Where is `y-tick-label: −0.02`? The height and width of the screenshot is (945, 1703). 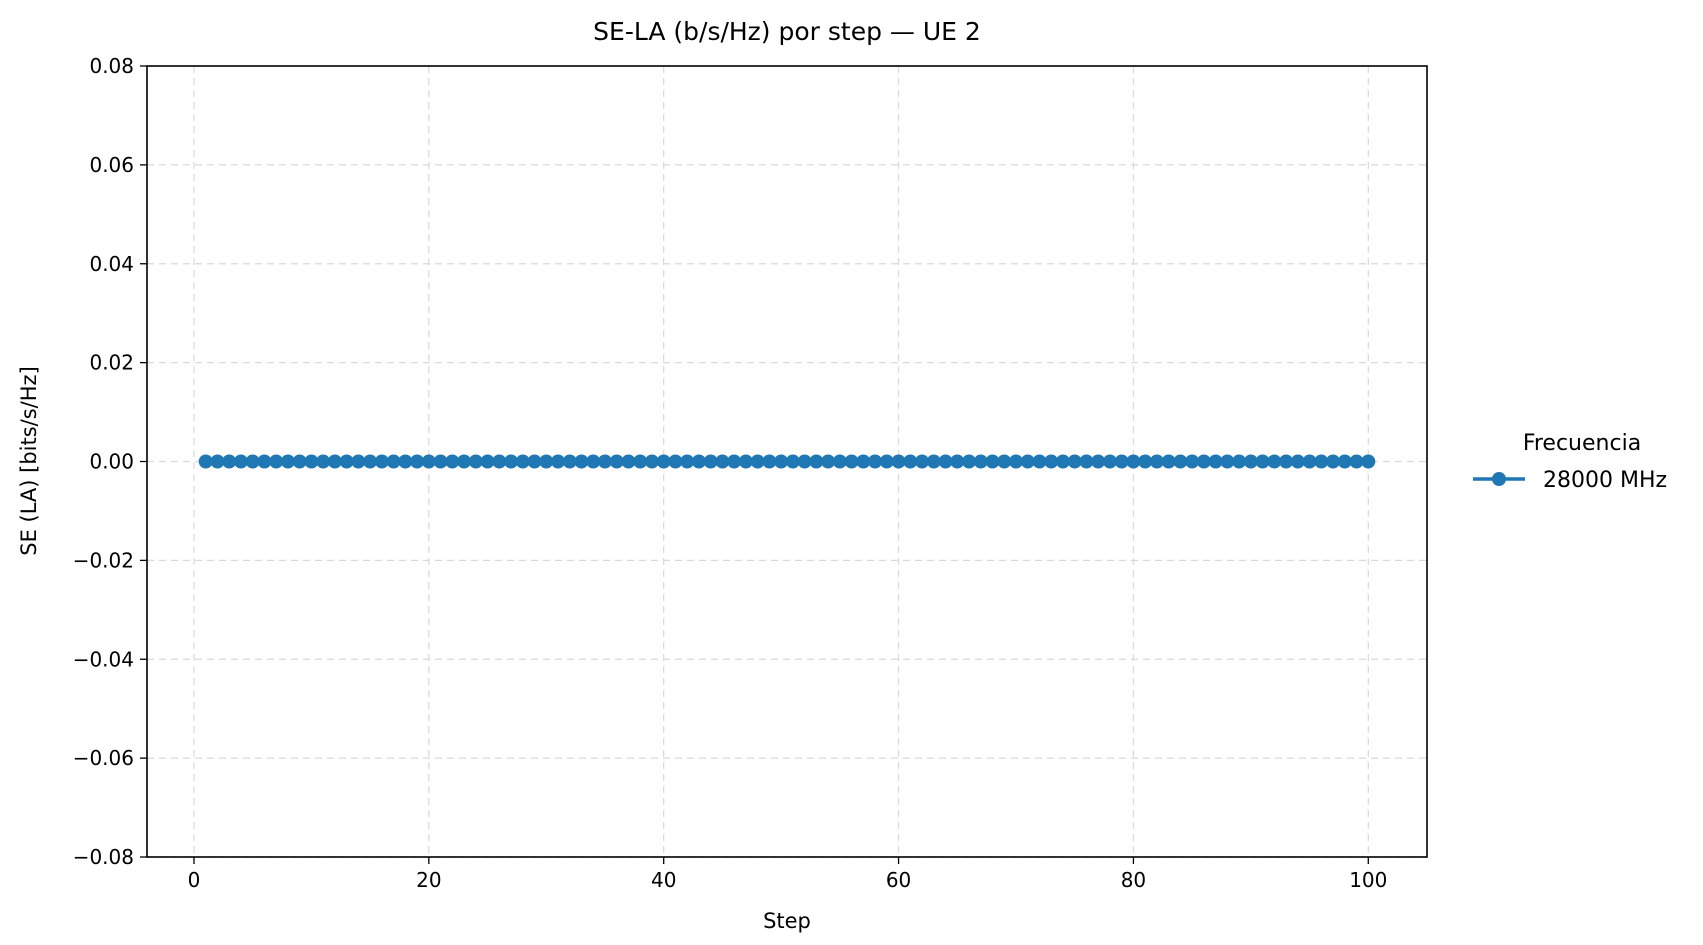 y-tick-label: −0.02 is located at coordinates (103, 560).